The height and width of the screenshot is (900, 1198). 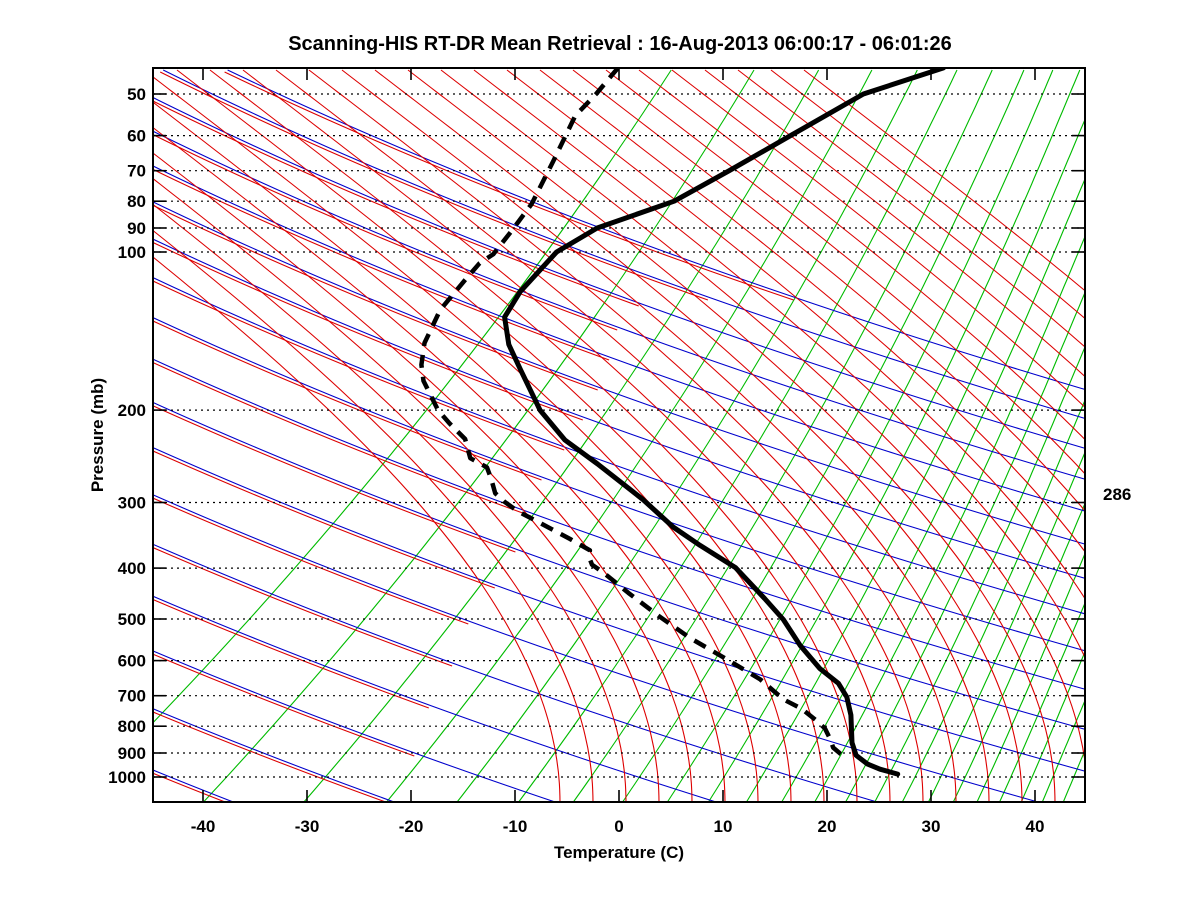 What do you see at coordinates (132, 568) in the screenshot?
I see `y-tick-label: 400` at bounding box center [132, 568].